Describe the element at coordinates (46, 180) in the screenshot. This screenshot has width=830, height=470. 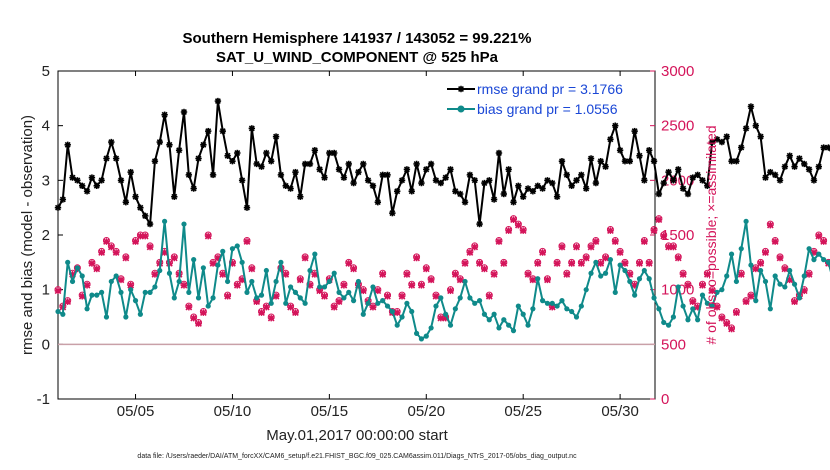
I see `y-tick-label: 3` at that location.